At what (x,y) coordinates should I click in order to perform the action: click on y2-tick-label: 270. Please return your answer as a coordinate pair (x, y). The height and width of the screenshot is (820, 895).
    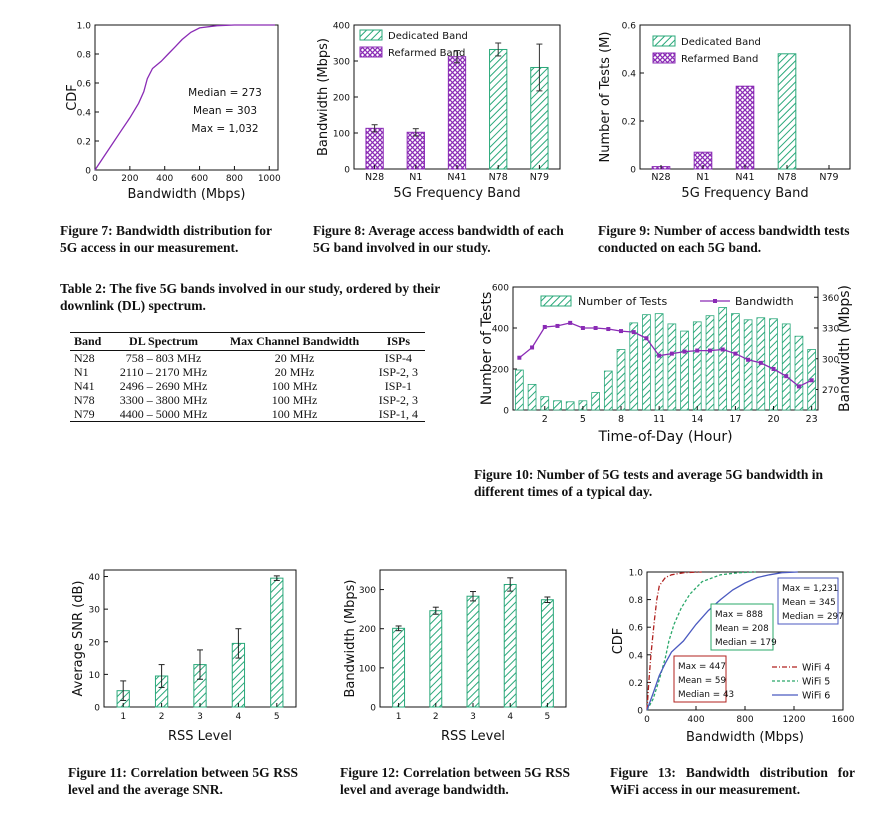
    Looking at the image, I should click on (830, 391).